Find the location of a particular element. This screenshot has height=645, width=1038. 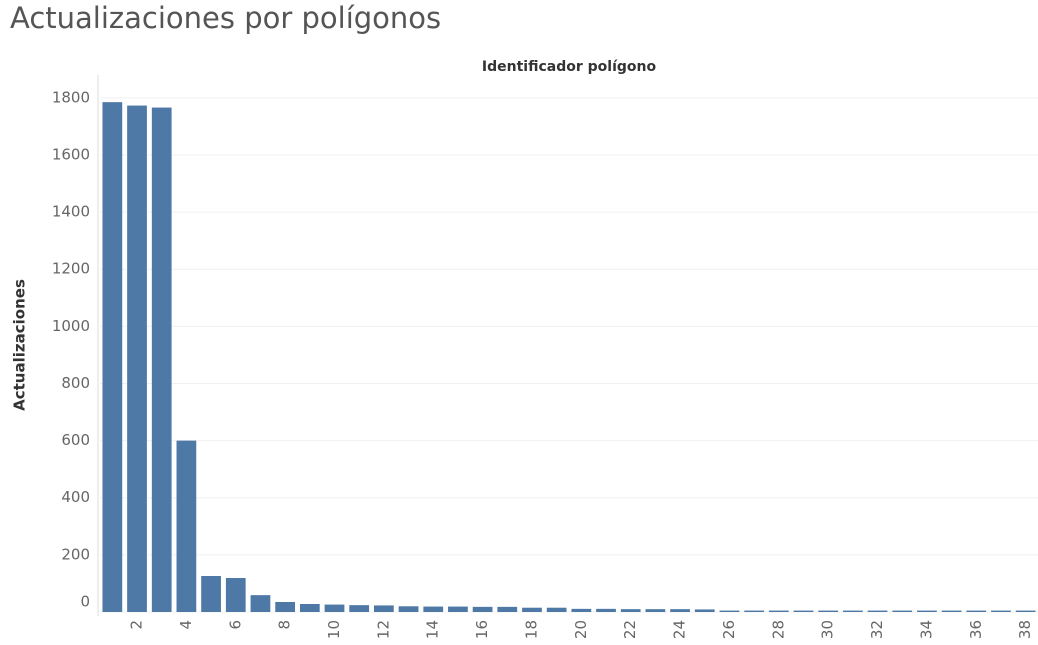

x-axis-title: Identificador polígono is located at coordinates (569, 67).